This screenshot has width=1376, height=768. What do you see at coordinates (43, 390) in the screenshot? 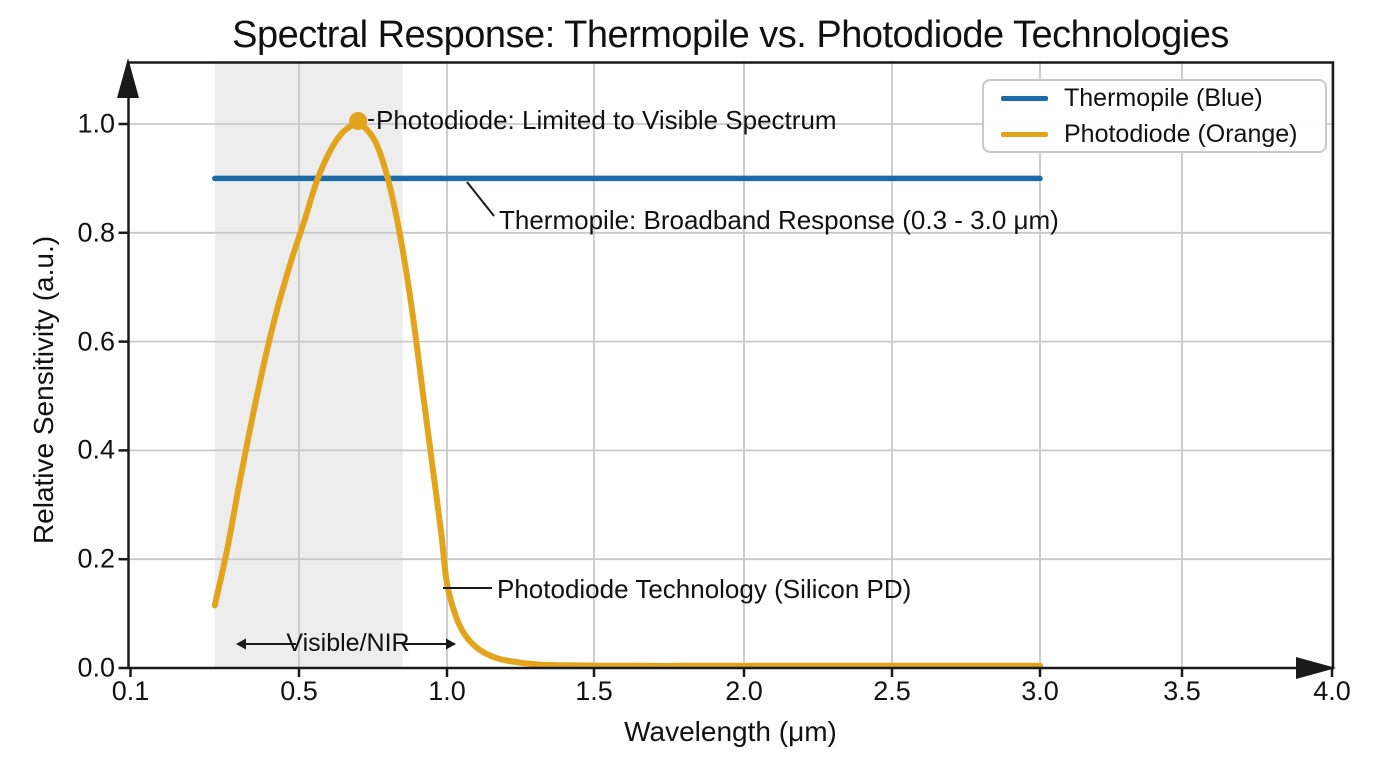
I see `y-axis-label: Relative Sensitivity (a.u.)` at bounding box center [43, 390].